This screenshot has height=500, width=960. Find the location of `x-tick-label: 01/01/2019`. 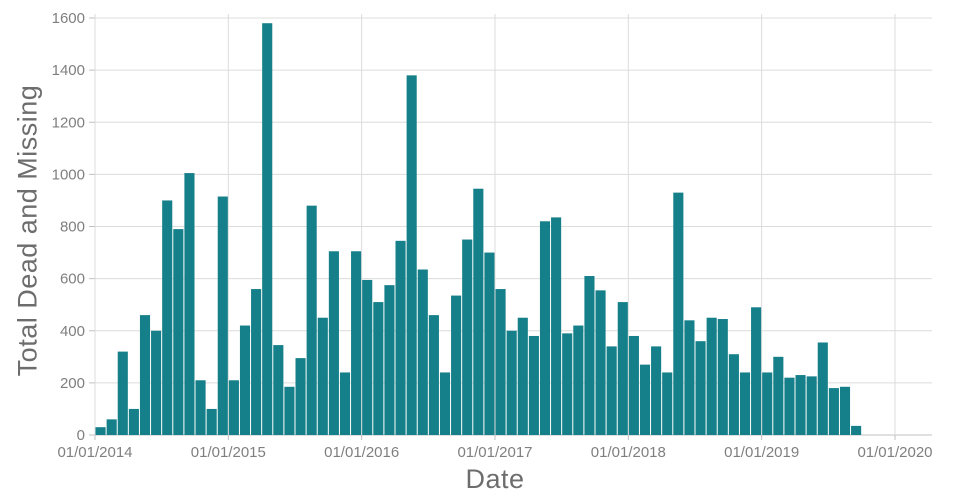

x-tick-label: 01/01/2019 is located at coordinates (761, 452).